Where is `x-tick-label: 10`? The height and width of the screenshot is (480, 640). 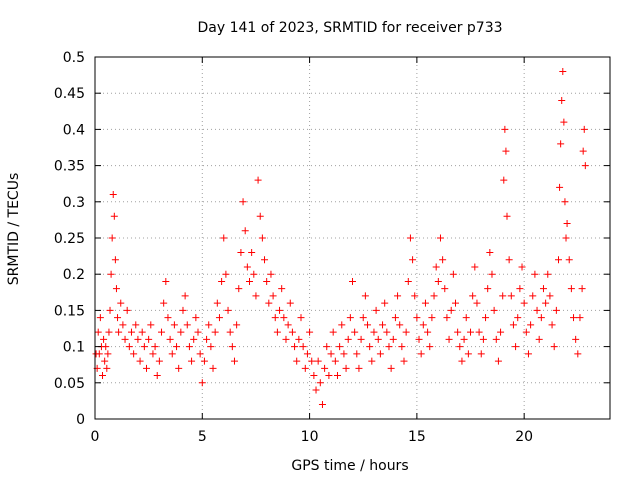 x-tick-label: 10 is located at coordinates (310, 437).